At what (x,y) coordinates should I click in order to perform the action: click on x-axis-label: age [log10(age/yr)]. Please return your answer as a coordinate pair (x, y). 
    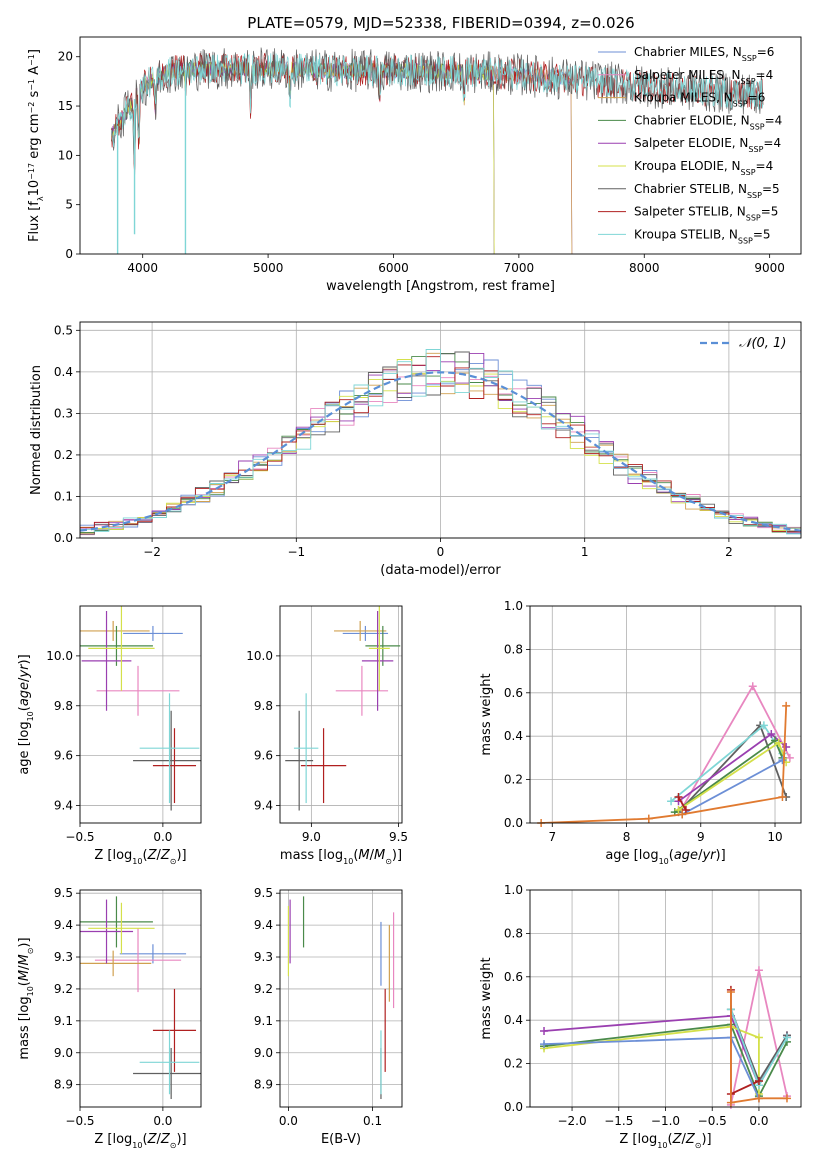
    Looking at the image, I should click on (665, 857).